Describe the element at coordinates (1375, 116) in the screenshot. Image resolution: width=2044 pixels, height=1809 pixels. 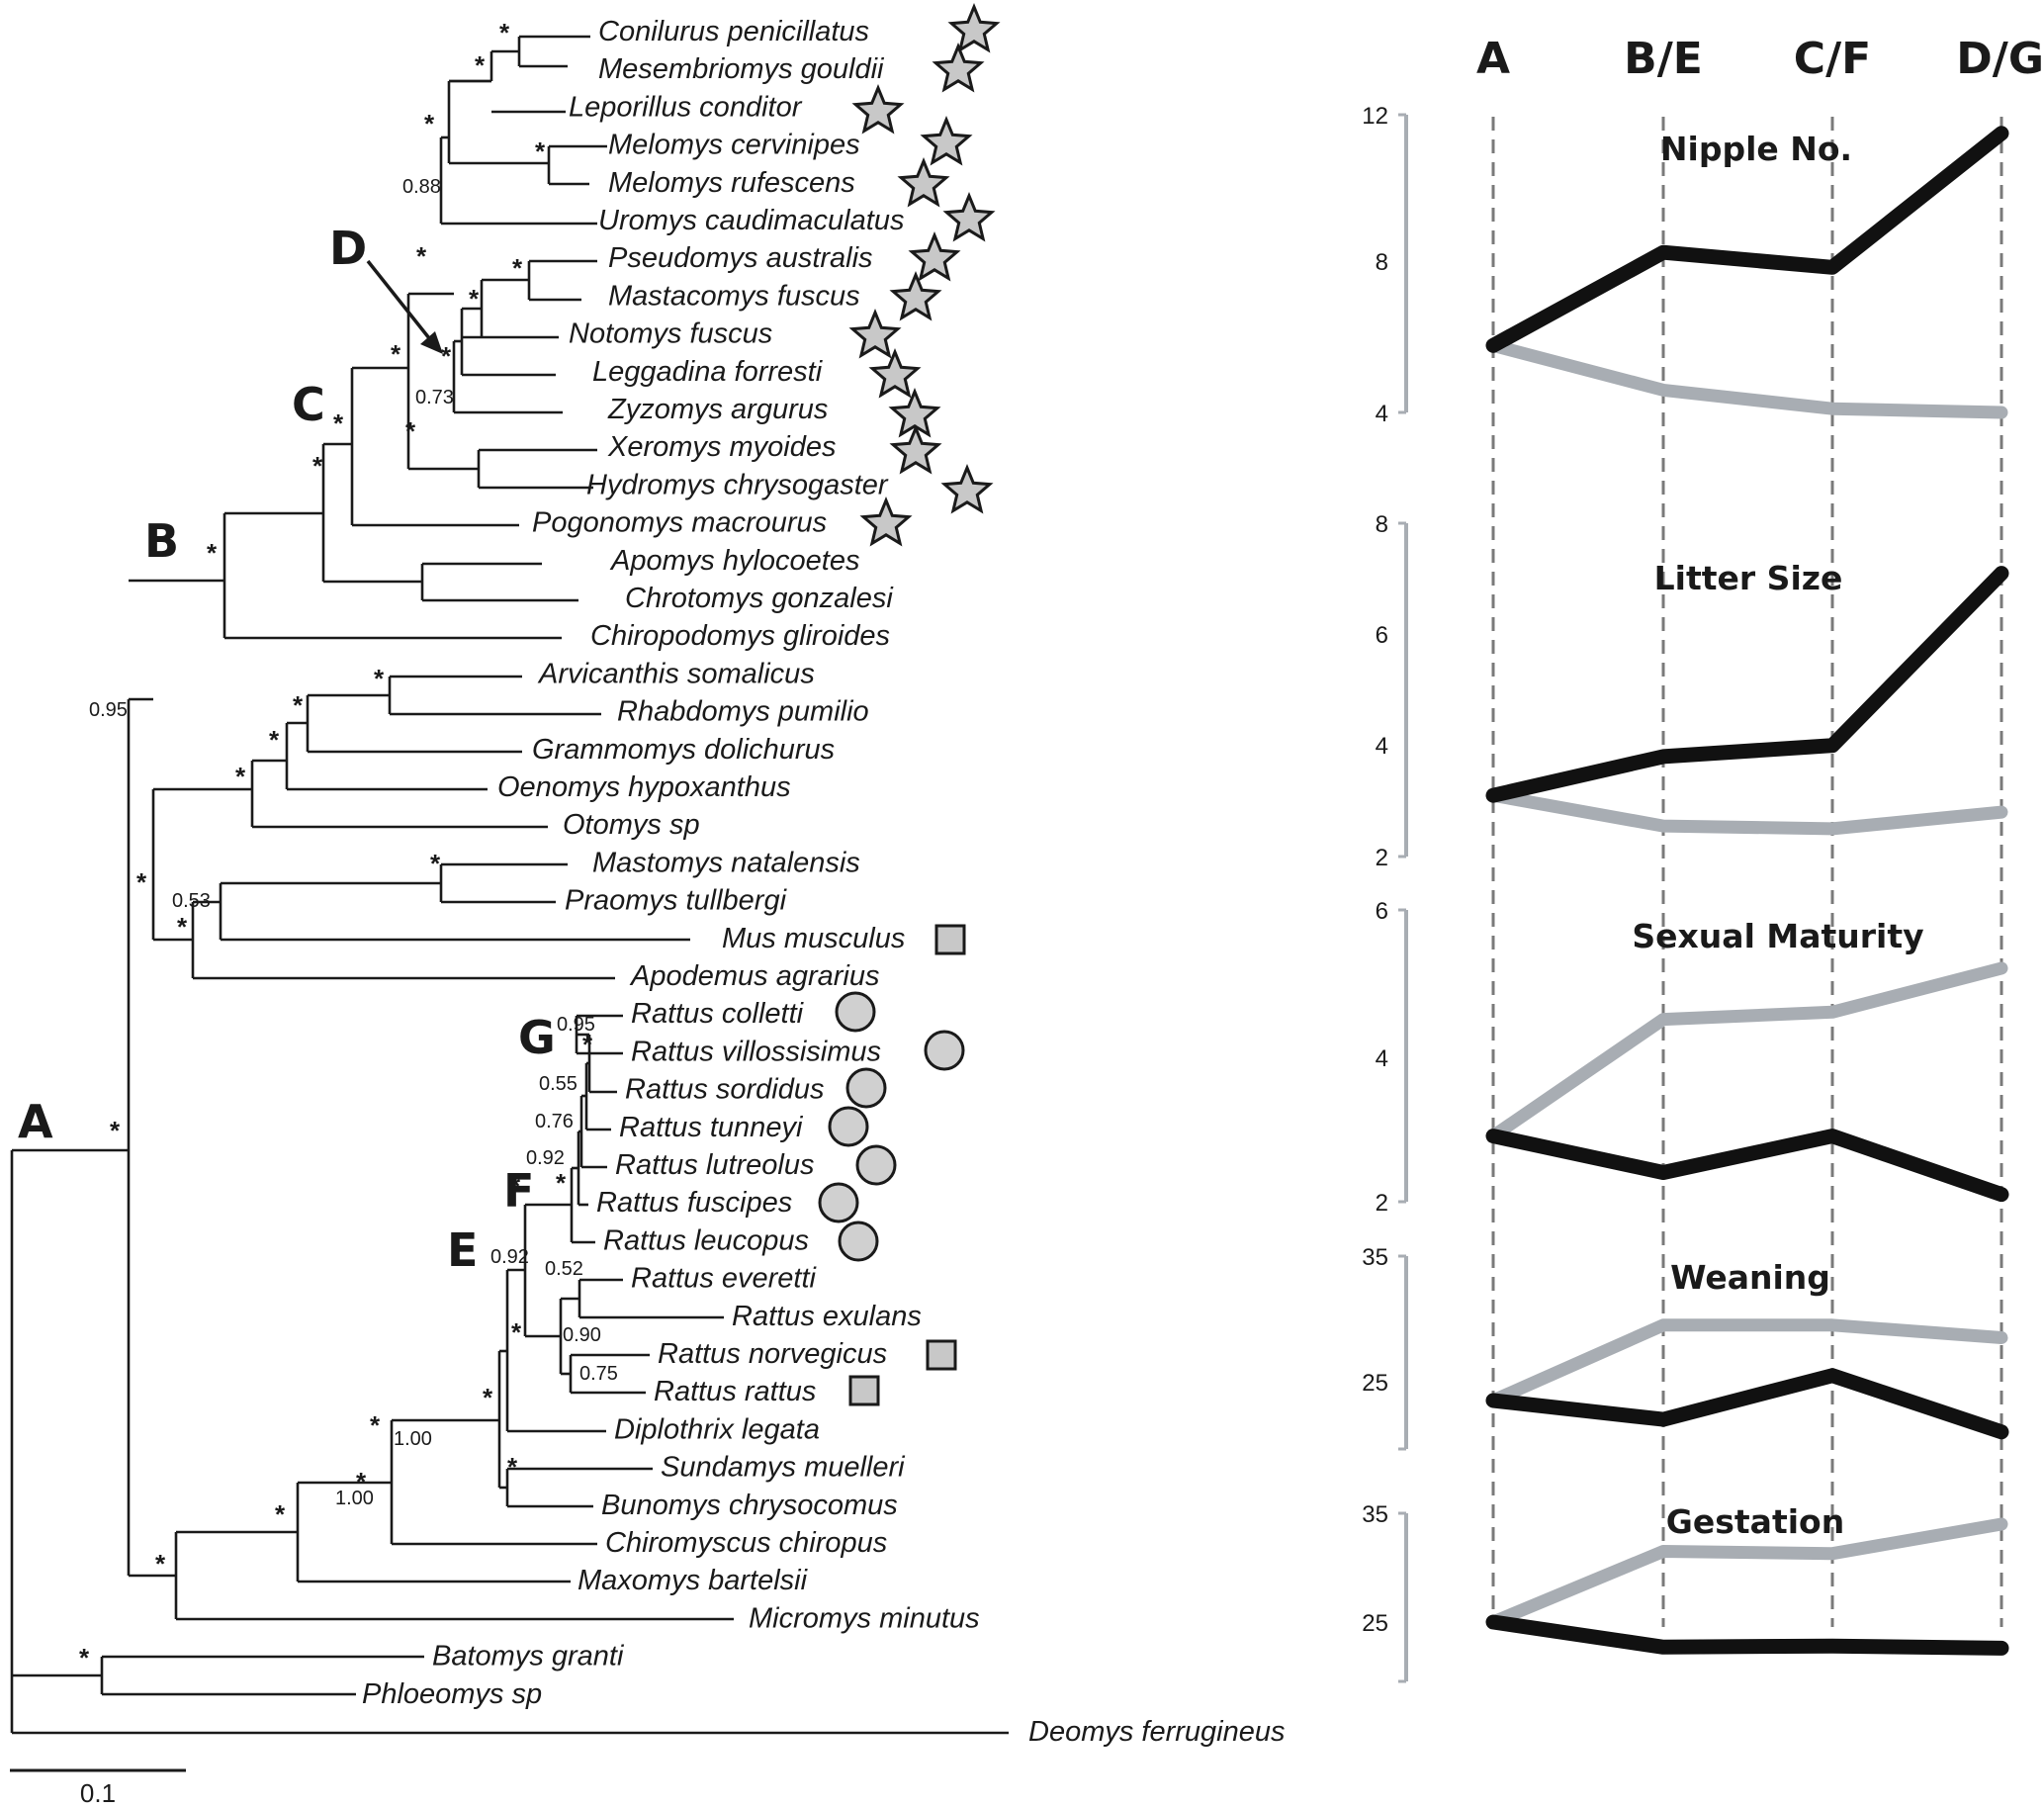
I see `y-tick-label: 12` at that location.